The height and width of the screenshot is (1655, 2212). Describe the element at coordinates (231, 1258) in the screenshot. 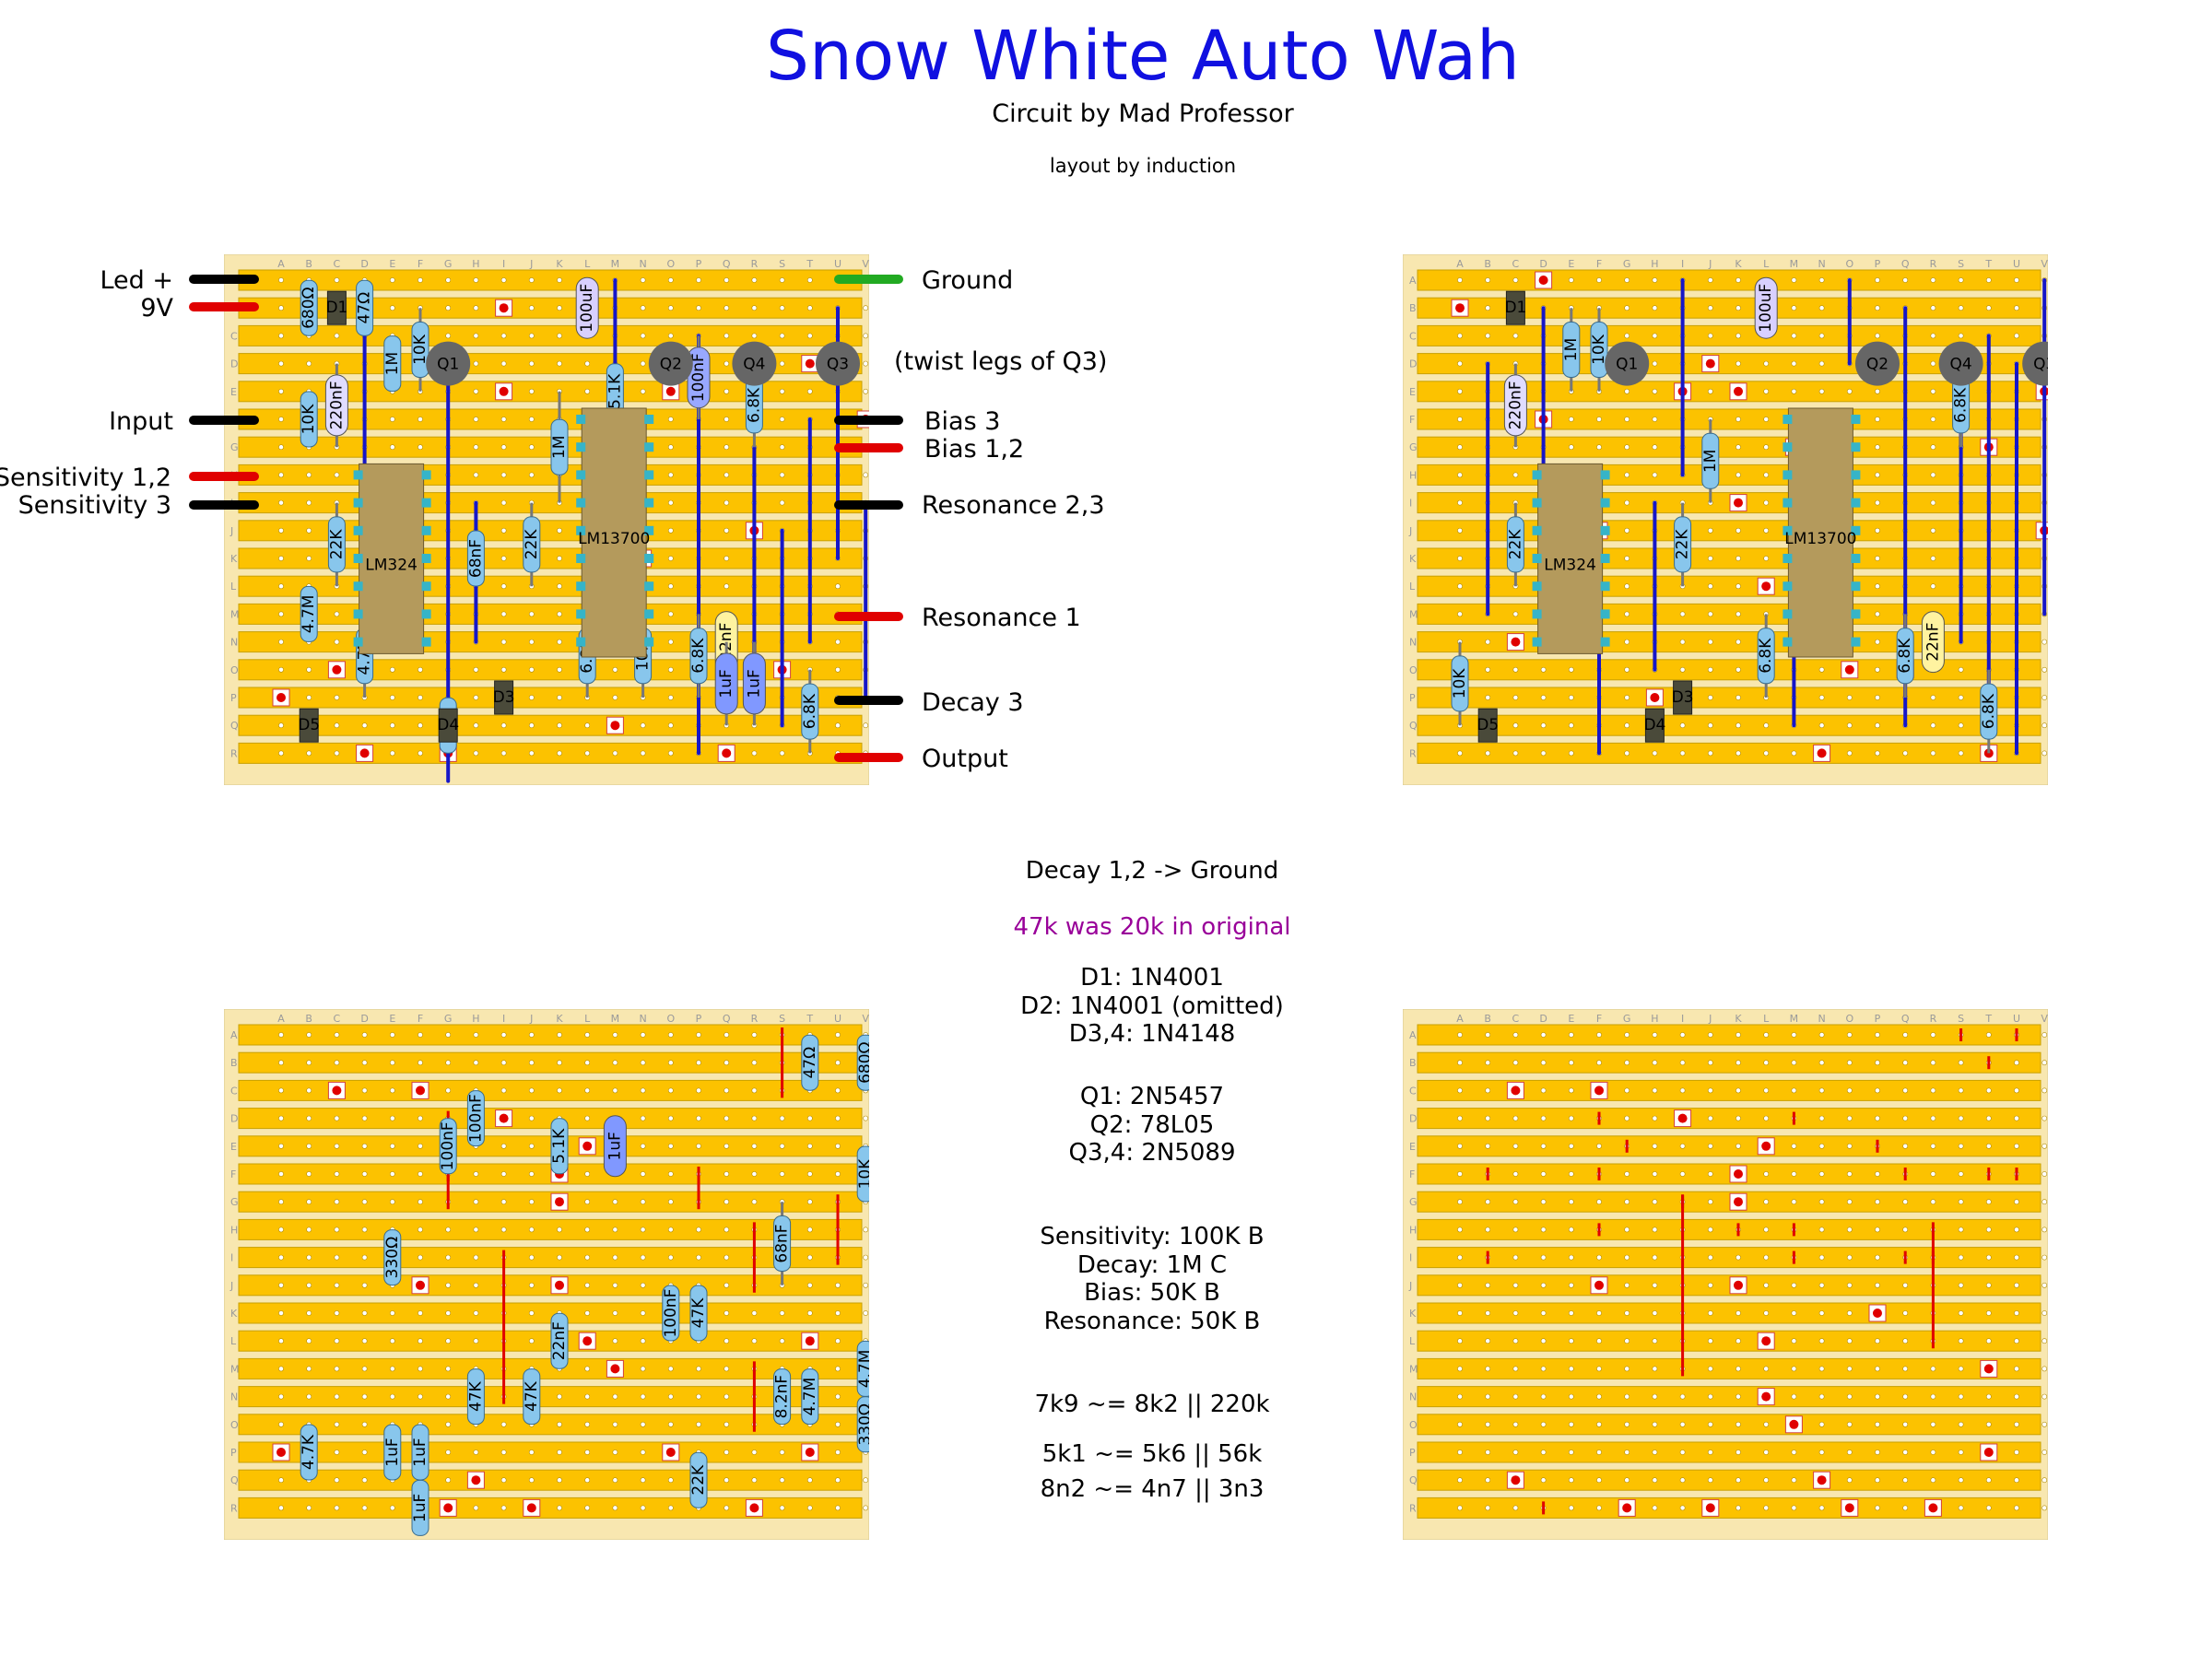

I see `row-label: I` at that location.